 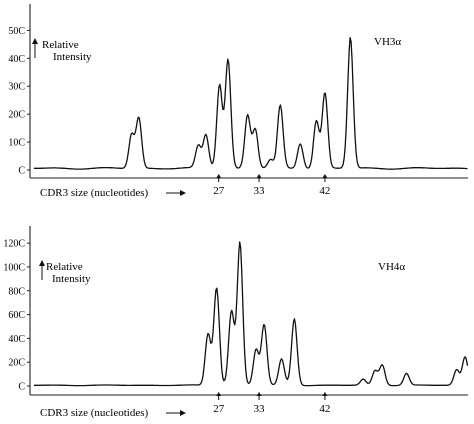 I want to click on y-tick-label: 80C, so click(x=16, y=291).